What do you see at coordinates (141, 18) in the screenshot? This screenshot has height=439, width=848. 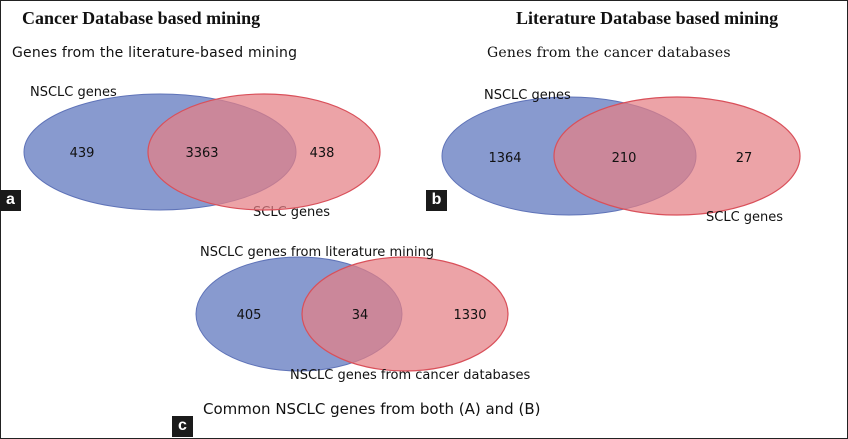 I see `panel-a-heading: Cancer Database based mining` at bounding box center [141, 18].